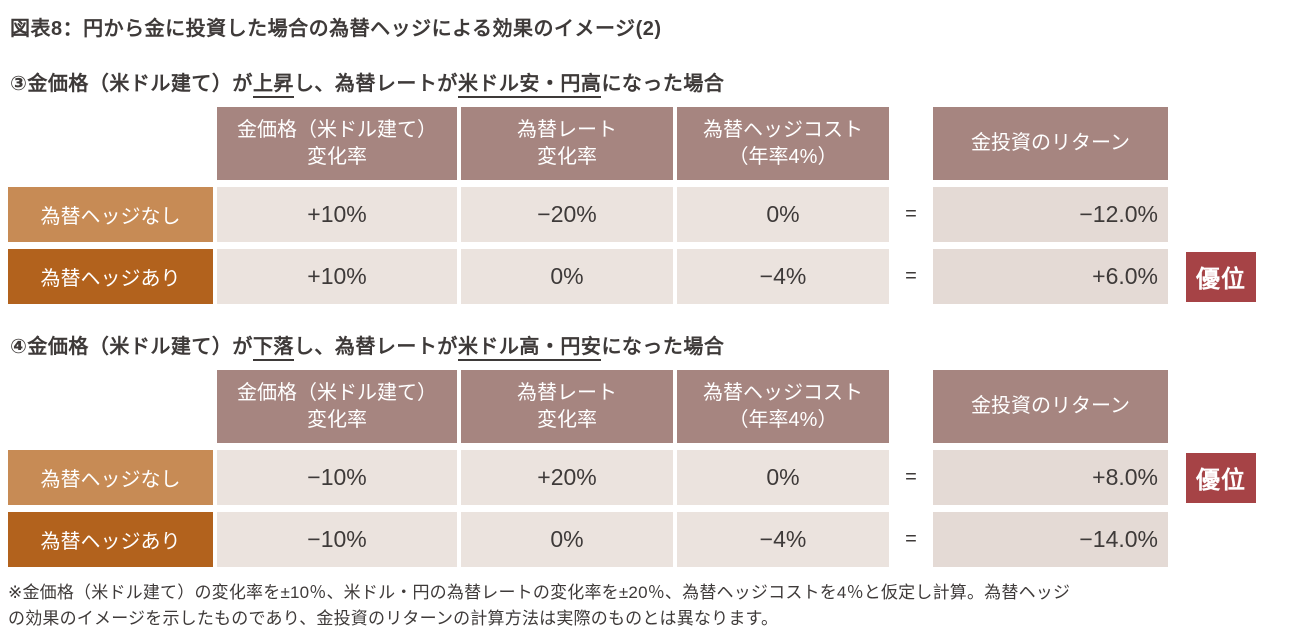 This screenshot has height=632, width=1295. I want to click on section-4-heading: ④金価格（米ドル建て）が下落し、為替レートが米ドル高・円安になった場合, so click(652, 345).